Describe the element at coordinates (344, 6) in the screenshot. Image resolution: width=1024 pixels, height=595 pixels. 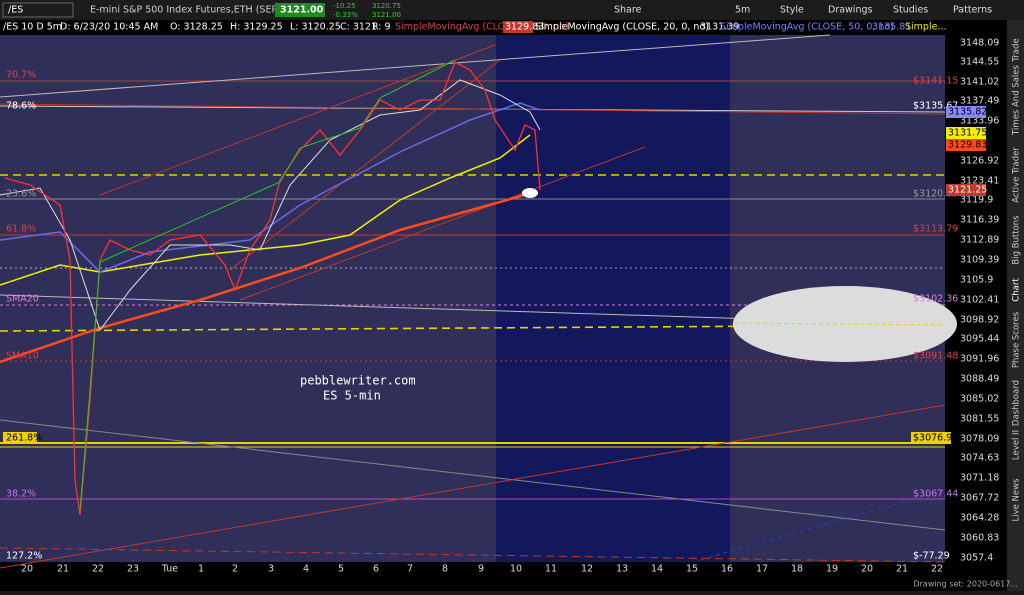
I see `change: -10.25` at that location.